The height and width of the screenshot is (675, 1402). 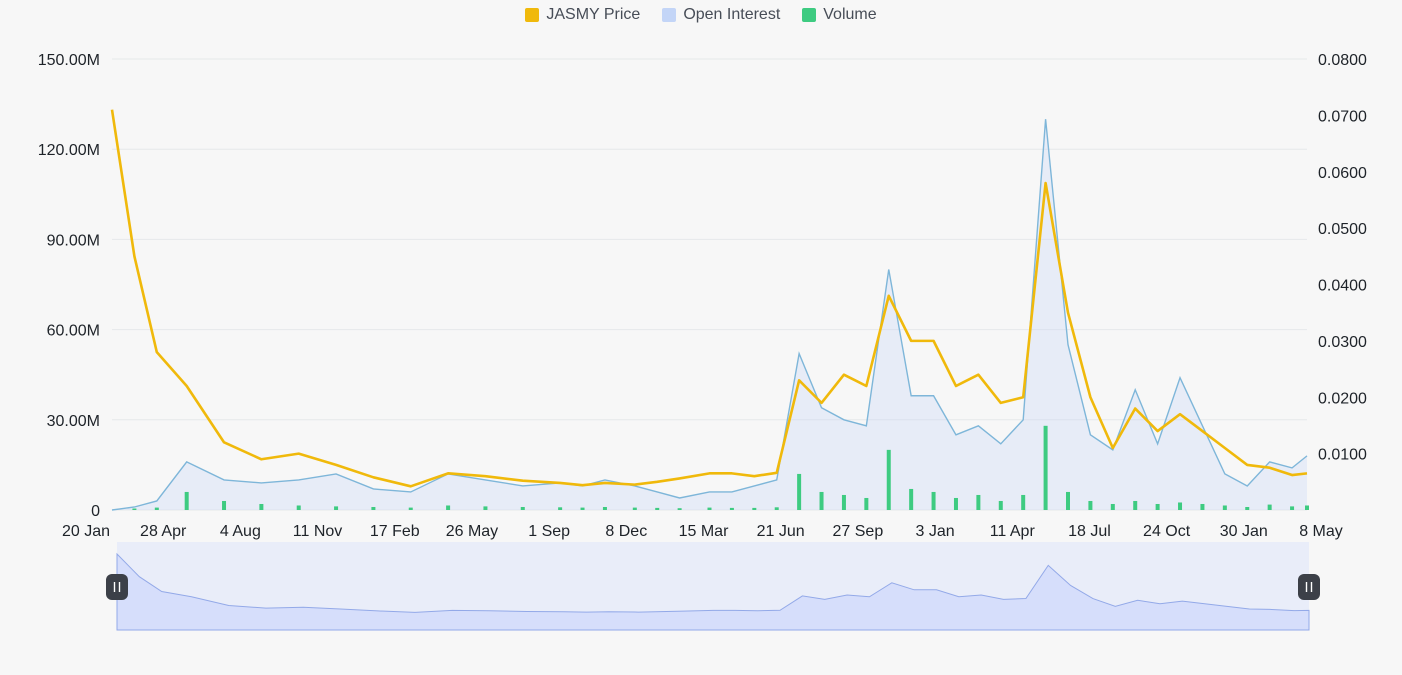 I want to click on x-tick-label: 17 Feb, so click(x=395, y=531).